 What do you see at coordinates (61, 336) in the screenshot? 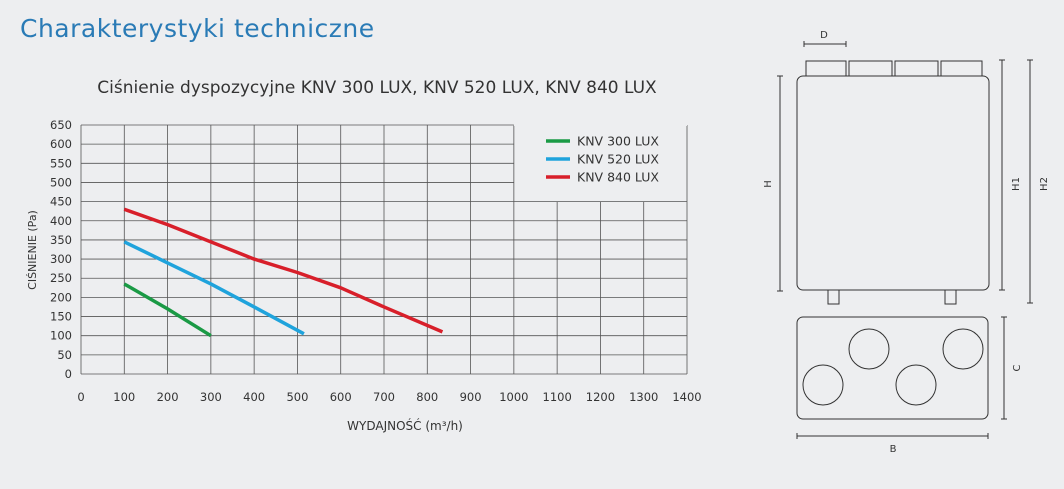
I see `y-tick-label: 100` at bounding box center [61, 336].